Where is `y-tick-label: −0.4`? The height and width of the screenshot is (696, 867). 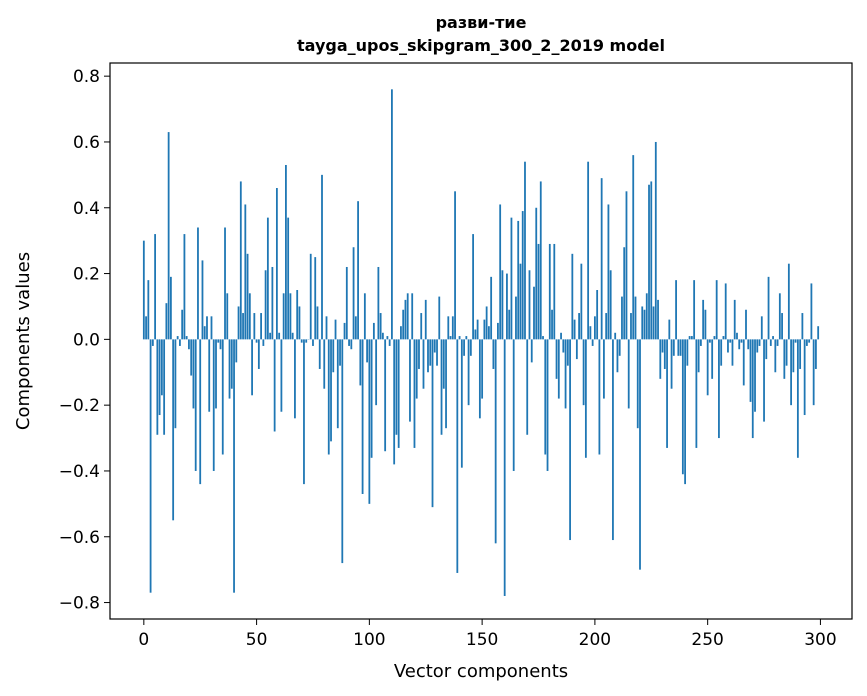 y-tick-label: −0.4 is located at coordinates (79, 472).